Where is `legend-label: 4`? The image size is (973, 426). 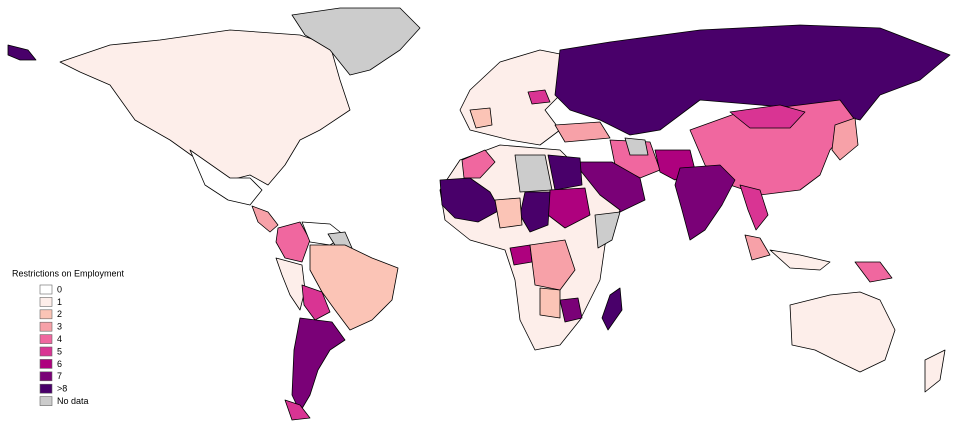 legend-label: 4 is located at coordinates (59, 339).